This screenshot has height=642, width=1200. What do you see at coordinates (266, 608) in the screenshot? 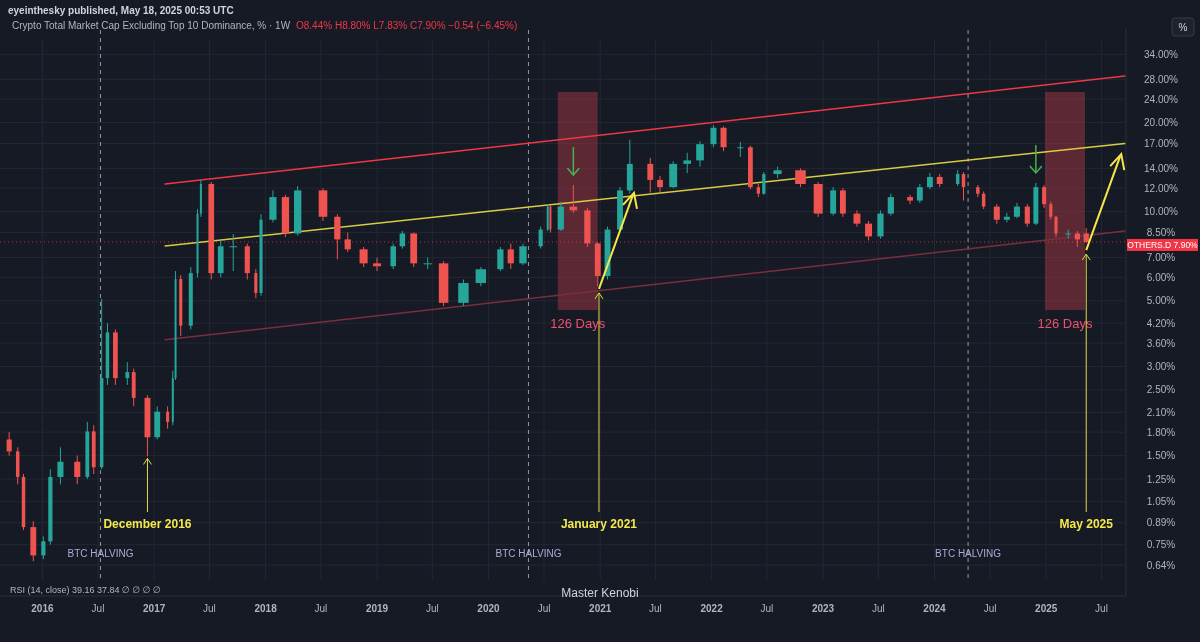
I see `x-tick-label: 2018` at bounding box center [266, 608].